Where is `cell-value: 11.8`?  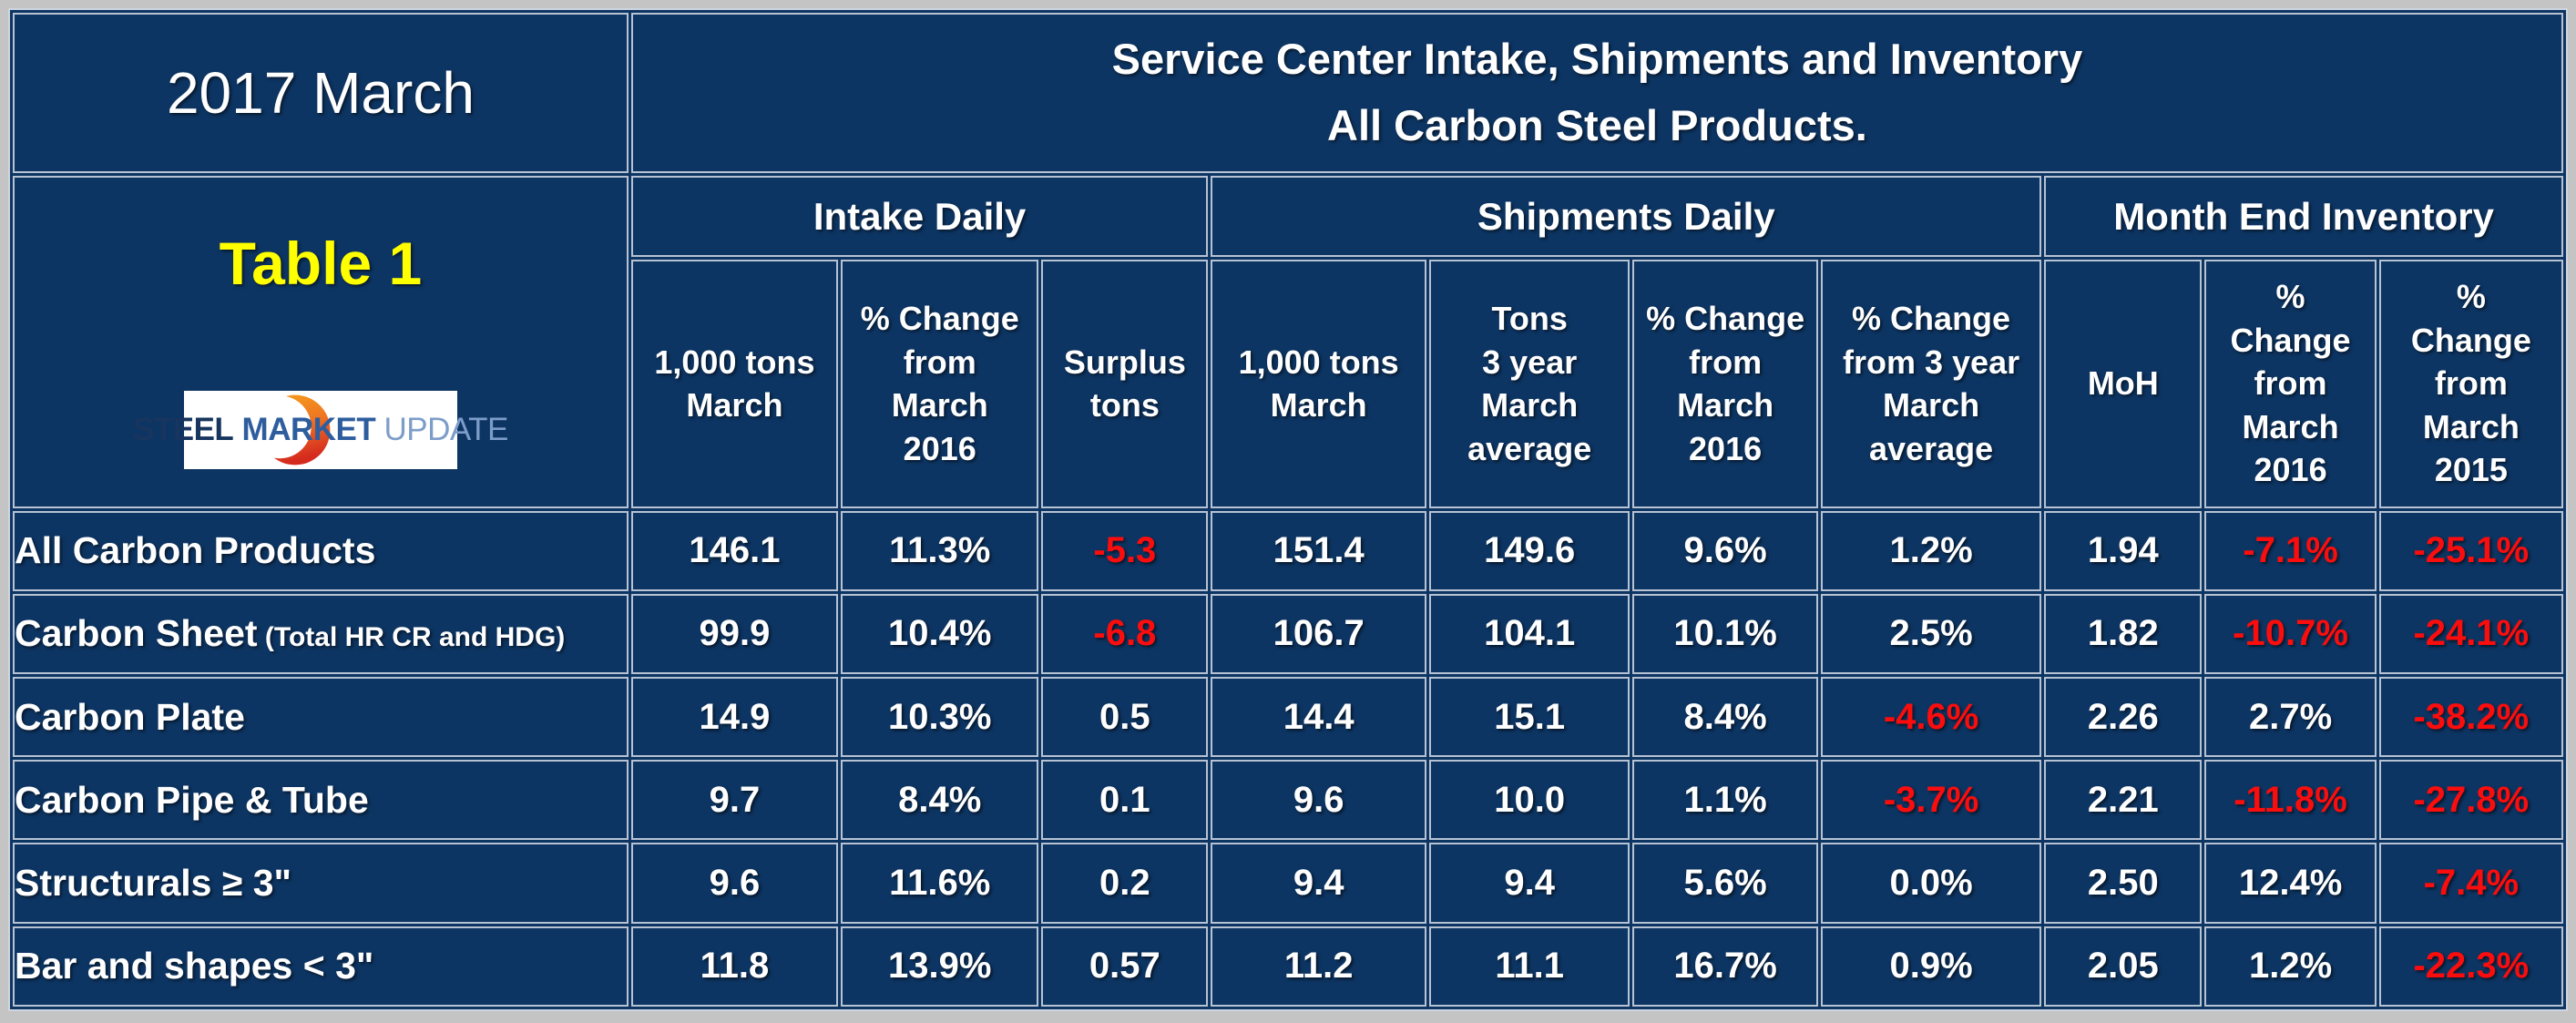
cell-value: 11.8 is located at coordinates (734, 966).